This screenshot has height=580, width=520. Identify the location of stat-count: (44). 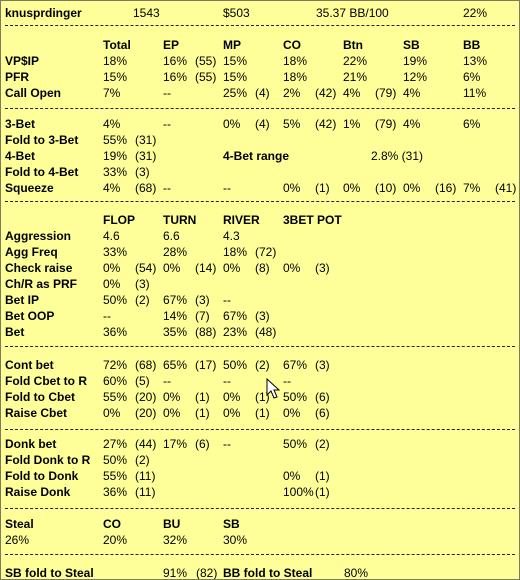
(146, 444).